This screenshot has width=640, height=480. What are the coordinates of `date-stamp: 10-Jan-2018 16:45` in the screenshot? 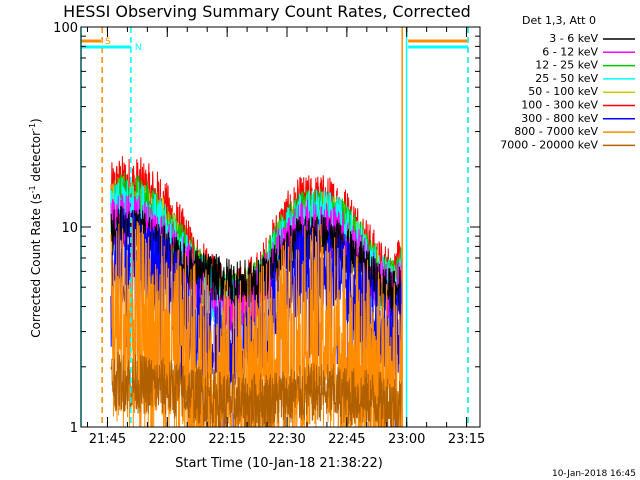 It's located at (594, 474).